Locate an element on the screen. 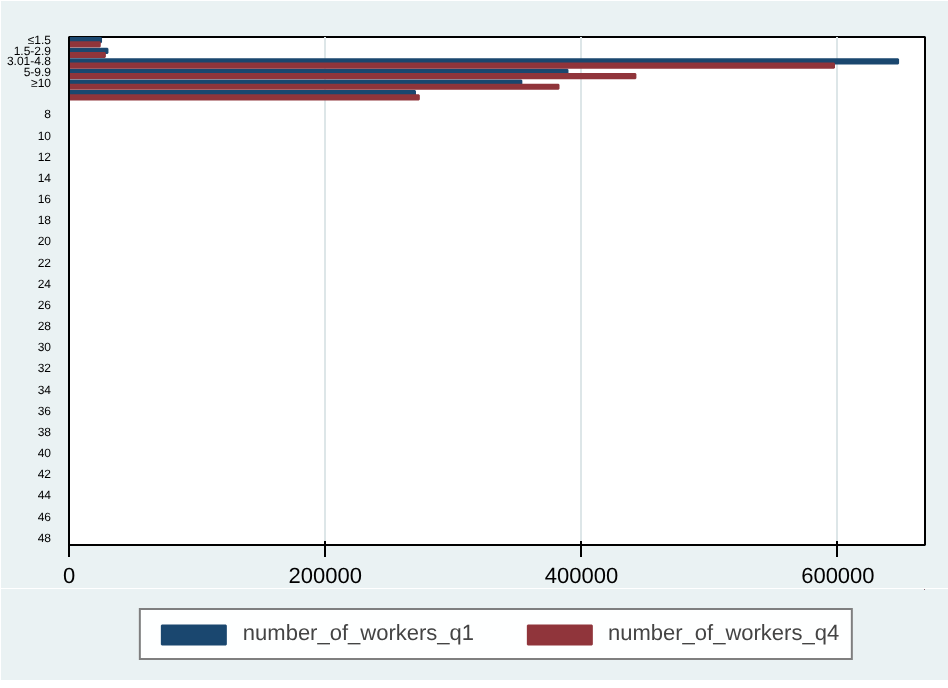  legend-label: number_of_workers_q1 is located at coordinates (358, 634).